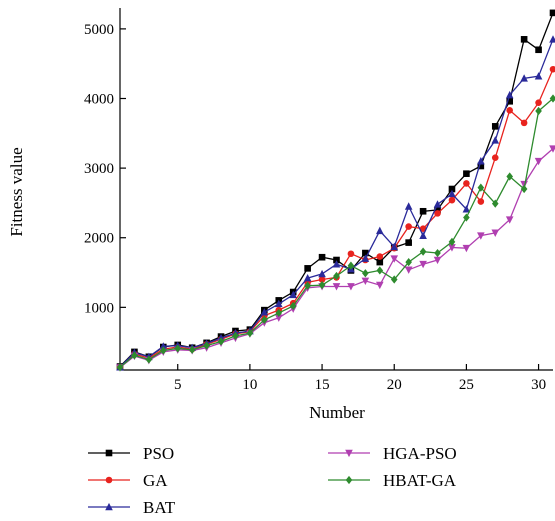  Describe the element at coordinates (392, 480) in the screenshot. I see `legend-item-hbat-ga: HBAT-GA` at that location.